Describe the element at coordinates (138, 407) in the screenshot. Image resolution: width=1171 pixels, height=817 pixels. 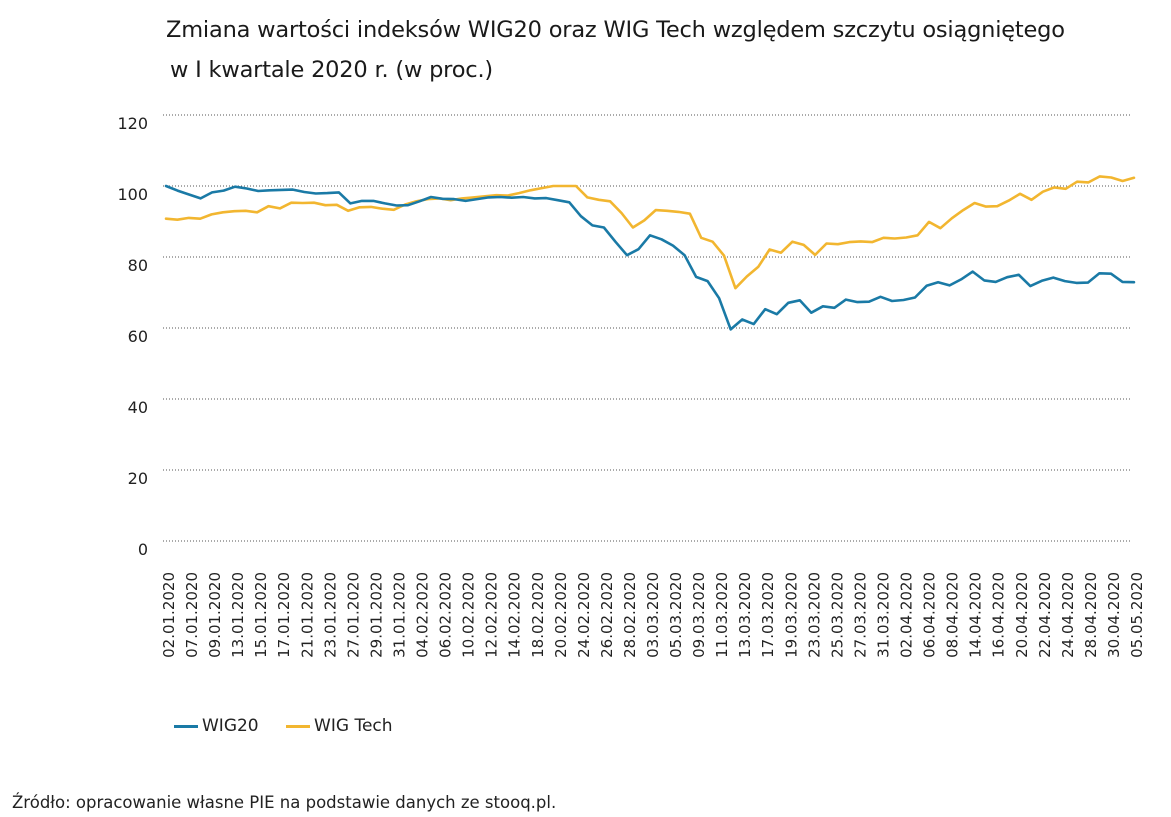
I see `y-tick-label: 40` at that location.